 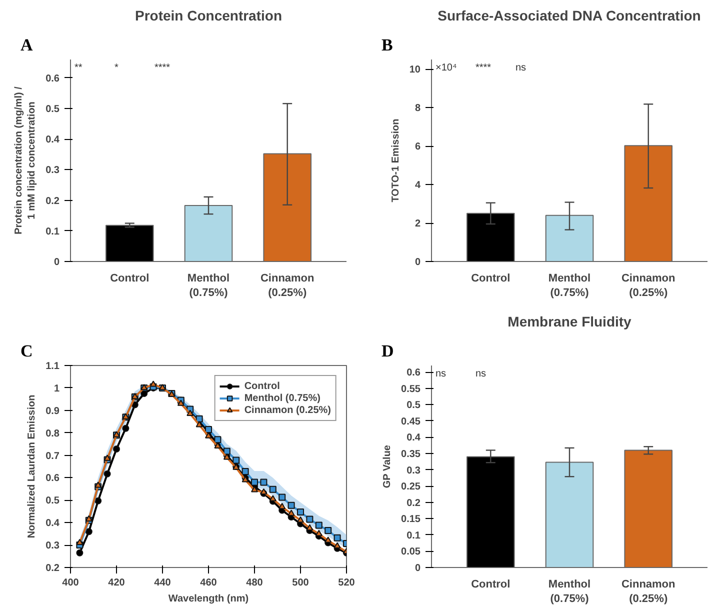 What do you see at coordinates (569, 16) in the screenshot?
I see `chart-title: Surface-Associated DNA Concentration` at bounding box center [569, 16].